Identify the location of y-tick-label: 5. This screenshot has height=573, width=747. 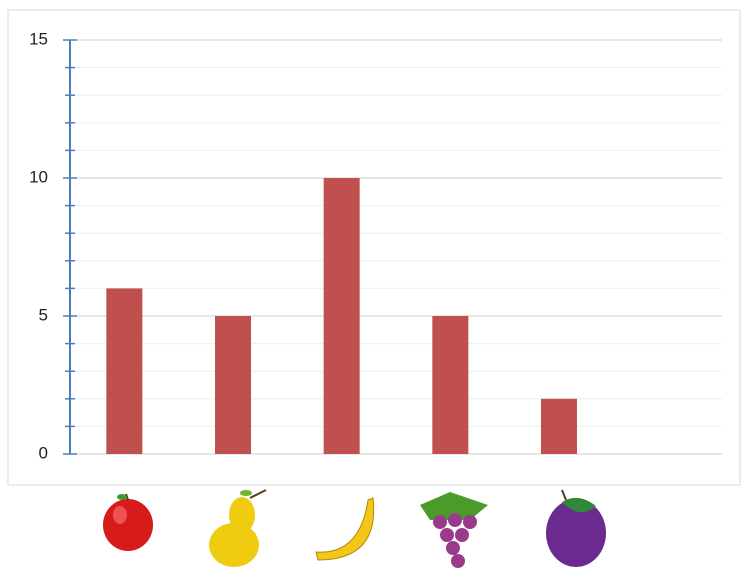
(43, 314).